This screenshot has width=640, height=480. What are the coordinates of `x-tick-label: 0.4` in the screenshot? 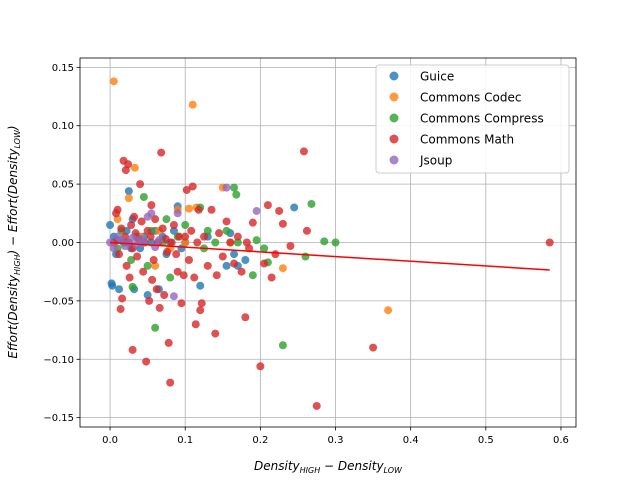 It's located at (411, 440).